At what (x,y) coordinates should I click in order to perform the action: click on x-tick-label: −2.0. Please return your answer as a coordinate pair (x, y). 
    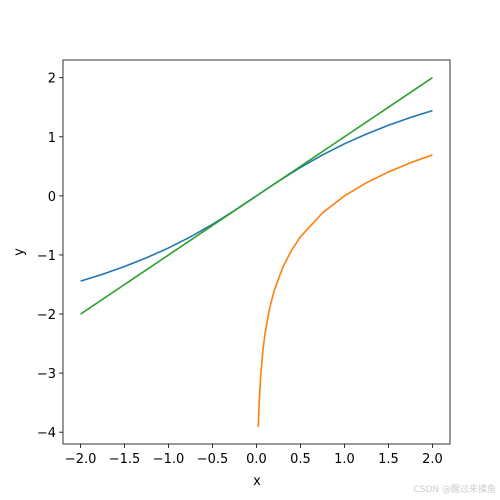
    Looking at the image, I should click on (81, 459).